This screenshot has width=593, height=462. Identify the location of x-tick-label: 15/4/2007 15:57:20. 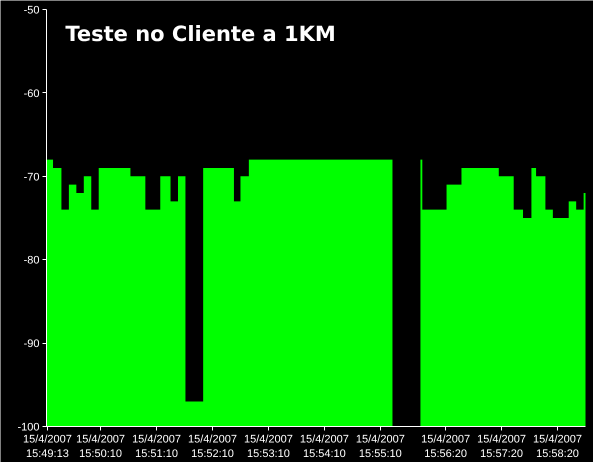
(501, 447).